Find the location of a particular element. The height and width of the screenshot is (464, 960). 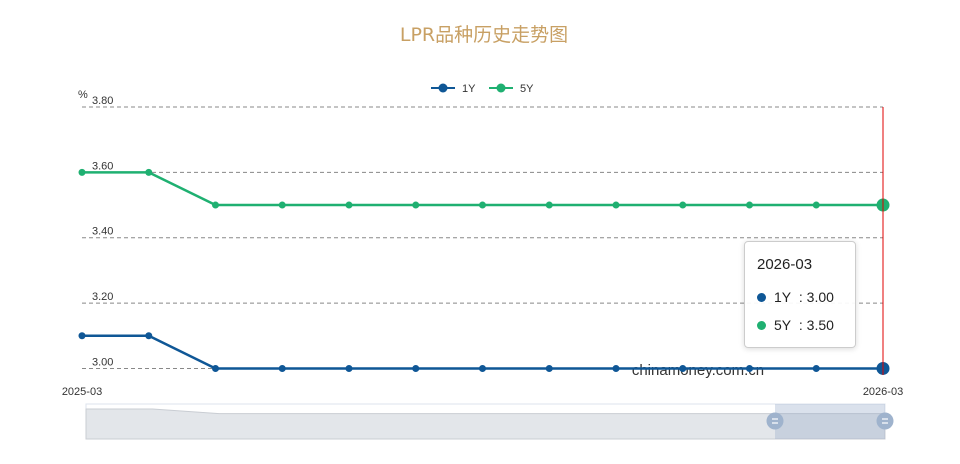

x-axis-ticks: 2025-03 2026-03 is located at coordinates (482, 392).